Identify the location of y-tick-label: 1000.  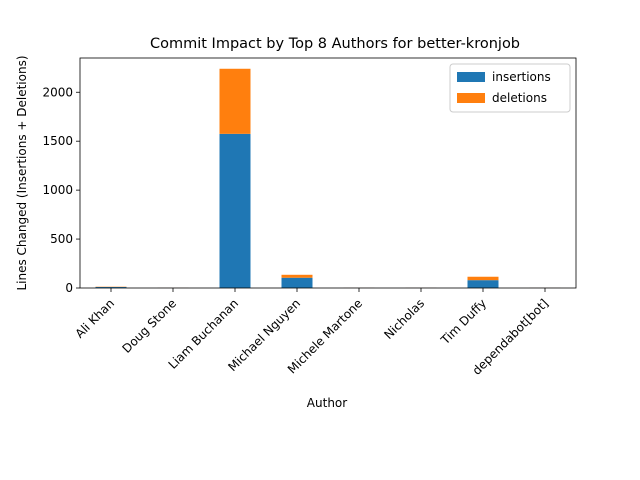
(57, 190).